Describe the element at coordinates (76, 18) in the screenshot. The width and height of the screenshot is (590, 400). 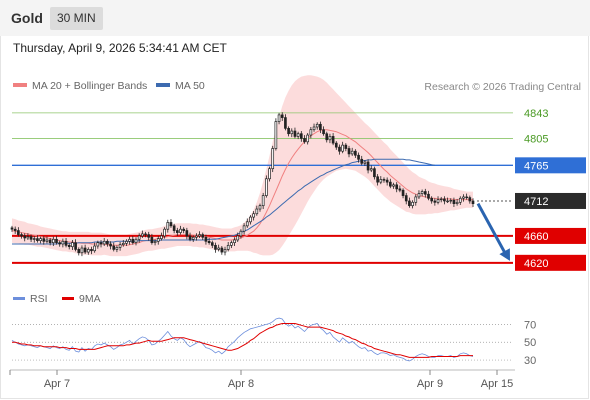
I see `timeframe-button: 30 MIN` at that location.